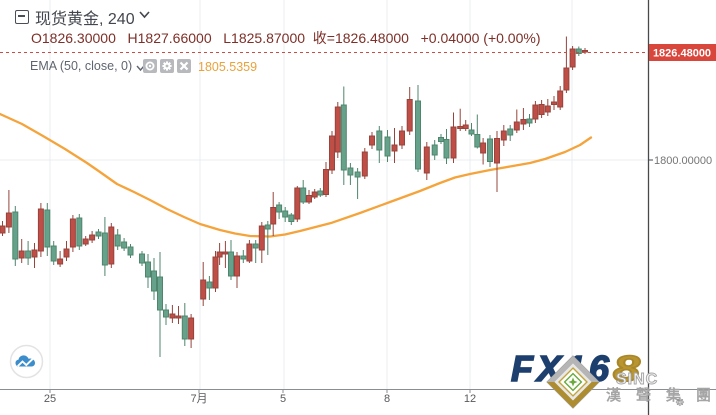 The width and height of the screenshot is (716, 415). What do you see at coordinates (683, 161) in the screenshot?
I see `svg-text: 1800.00000` at bounding box center [683, 161].